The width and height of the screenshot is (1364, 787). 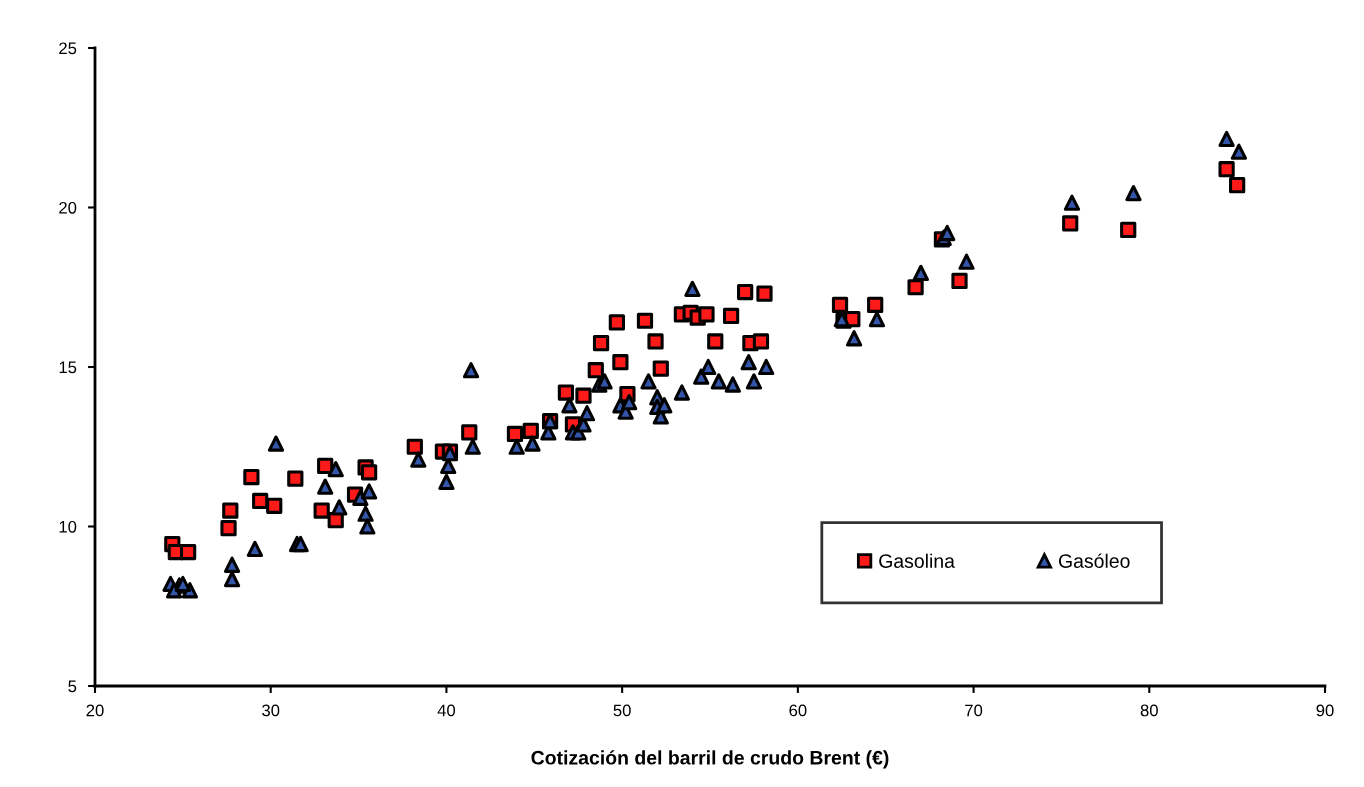 I want to click on x-tick-label: 60, so click(x=798, y=710).